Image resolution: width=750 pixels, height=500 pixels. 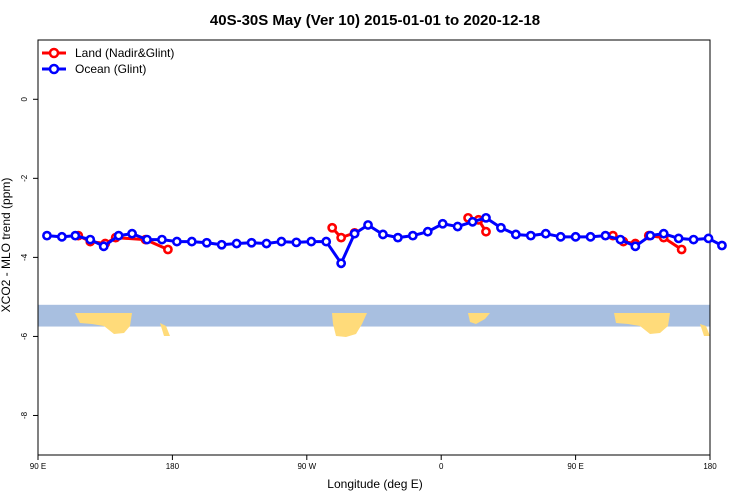 I want to click on y-tick-label: -2, so click(x=24, y=178).